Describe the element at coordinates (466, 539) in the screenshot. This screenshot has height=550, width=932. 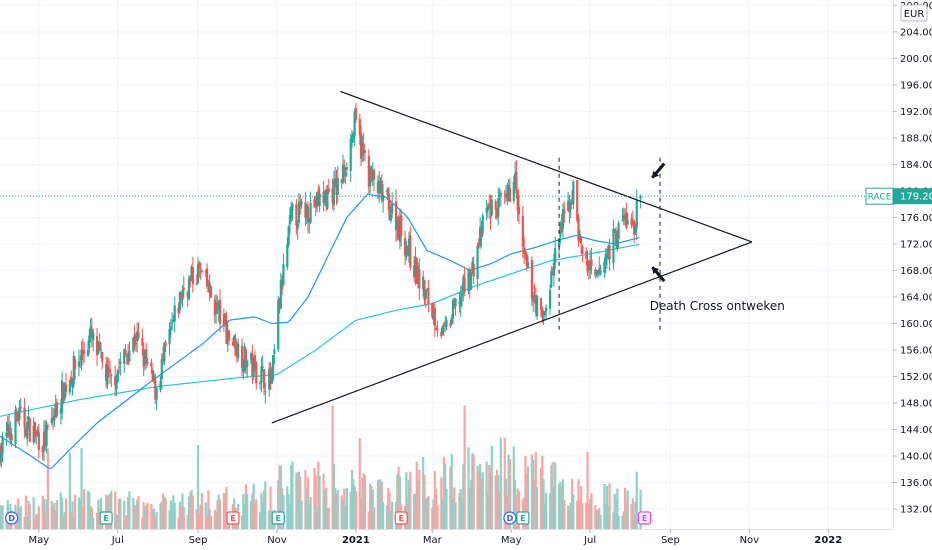
I see `time-axis: May Jul Sep Nov 2021 Mar May Jul Sep Nov 2022` at that location.